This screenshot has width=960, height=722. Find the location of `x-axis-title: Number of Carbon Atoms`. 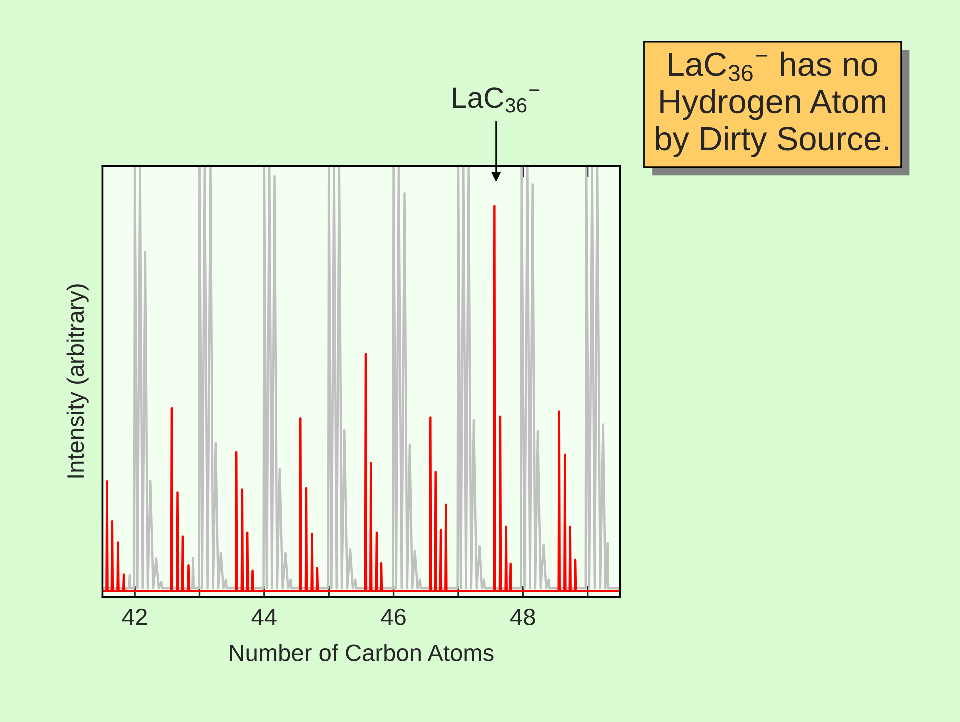

x-axis-title: Number of Carbon Atoms is located at coordinates (362, 653).